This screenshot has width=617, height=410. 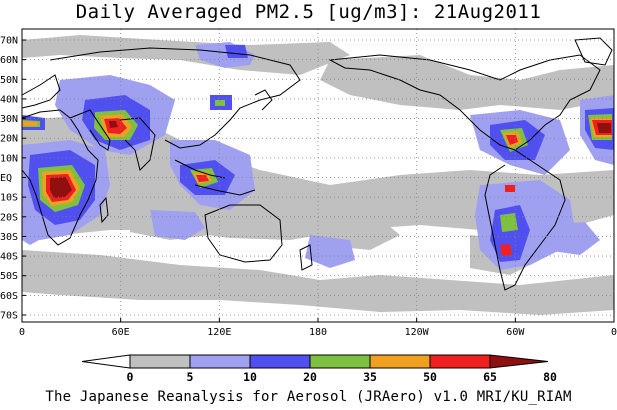 What do you see at coordinates (490, 377) in the screenshot?
I see `colorbar-label: 65` at bounding box center [490, 377].